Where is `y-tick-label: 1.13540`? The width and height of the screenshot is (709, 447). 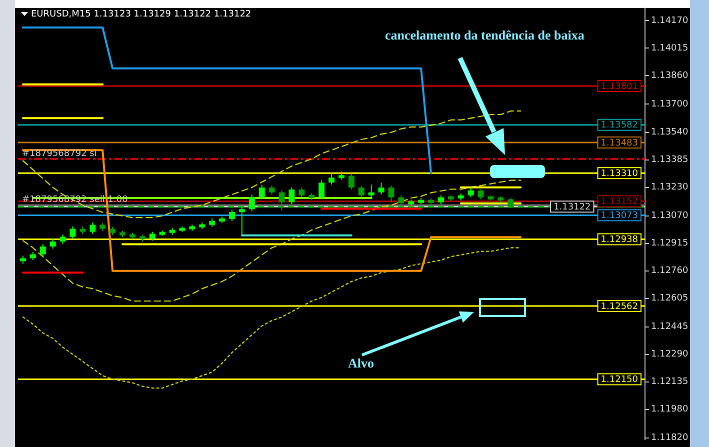
y-tick-label: 1.13540 is located at coordinates (669, 133).